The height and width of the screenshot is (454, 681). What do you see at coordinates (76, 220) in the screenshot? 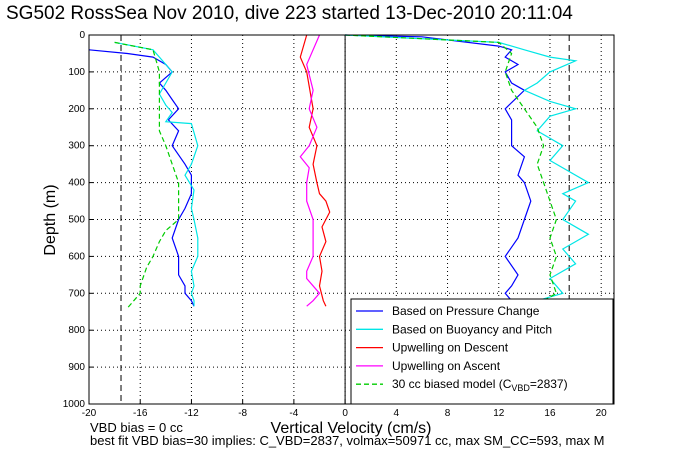
I see `y-tick-label: 500` at bounding box center [76, 220].